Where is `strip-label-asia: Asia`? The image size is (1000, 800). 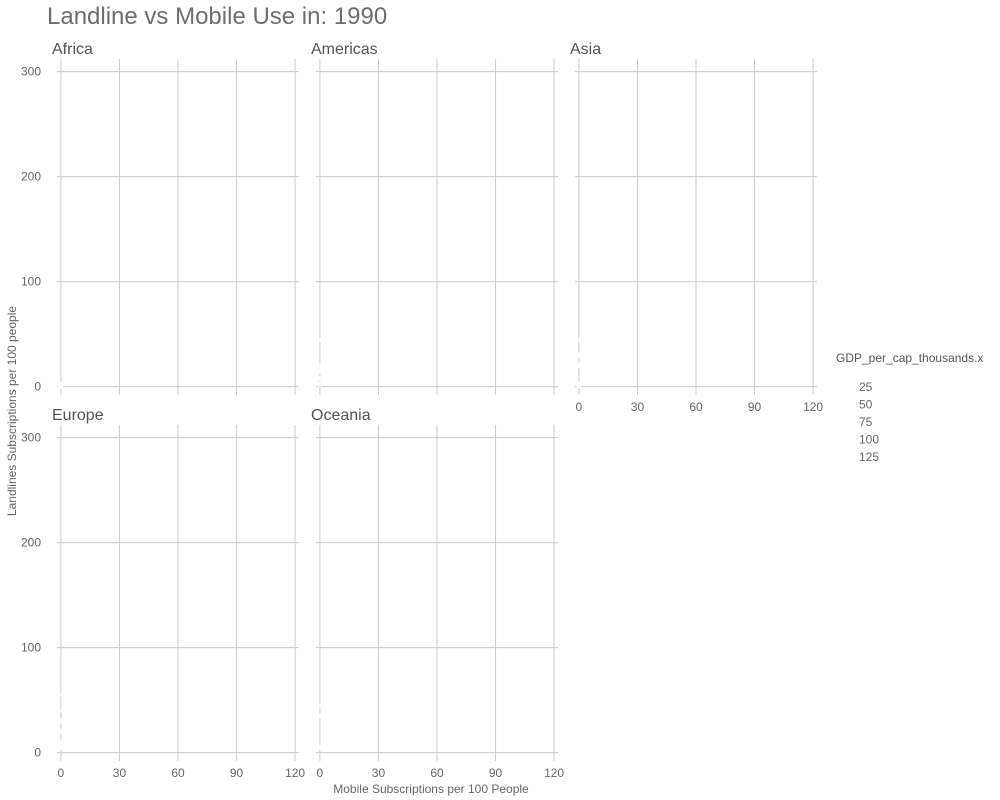 strip-label-asia: Asia is located at coordinates (585, 49).